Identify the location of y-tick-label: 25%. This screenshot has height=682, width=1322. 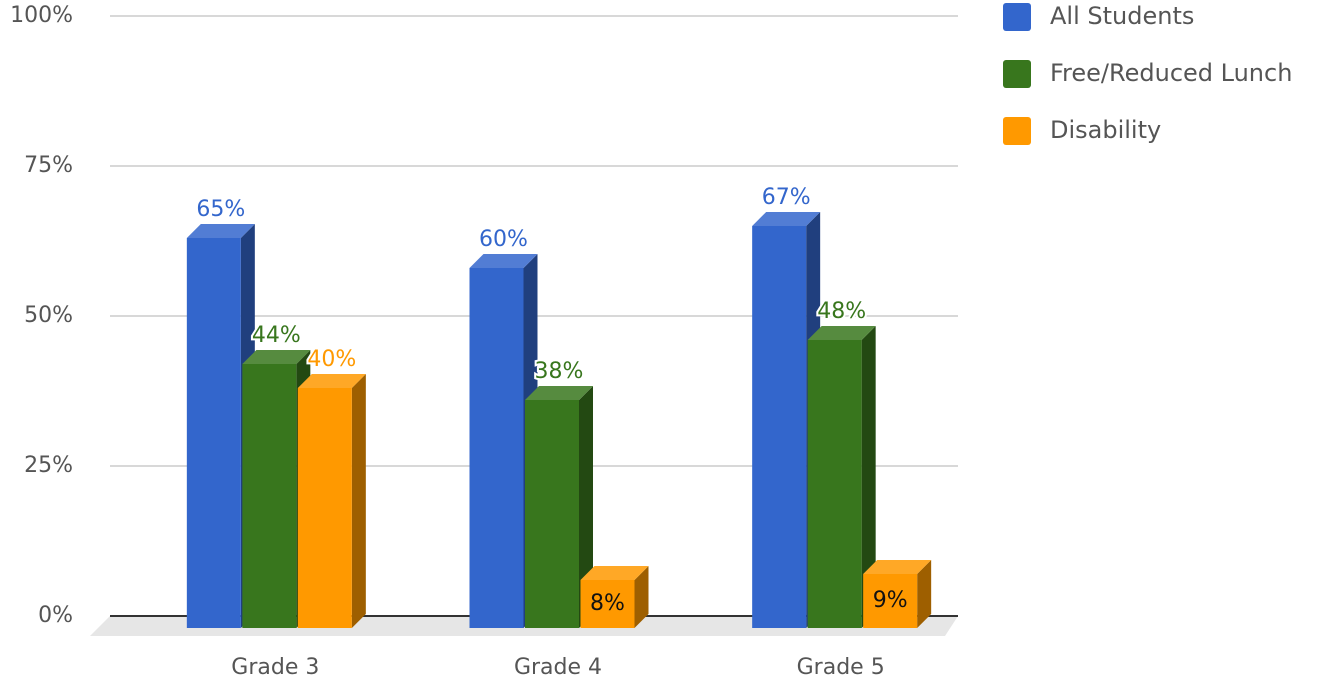
(48, 465).